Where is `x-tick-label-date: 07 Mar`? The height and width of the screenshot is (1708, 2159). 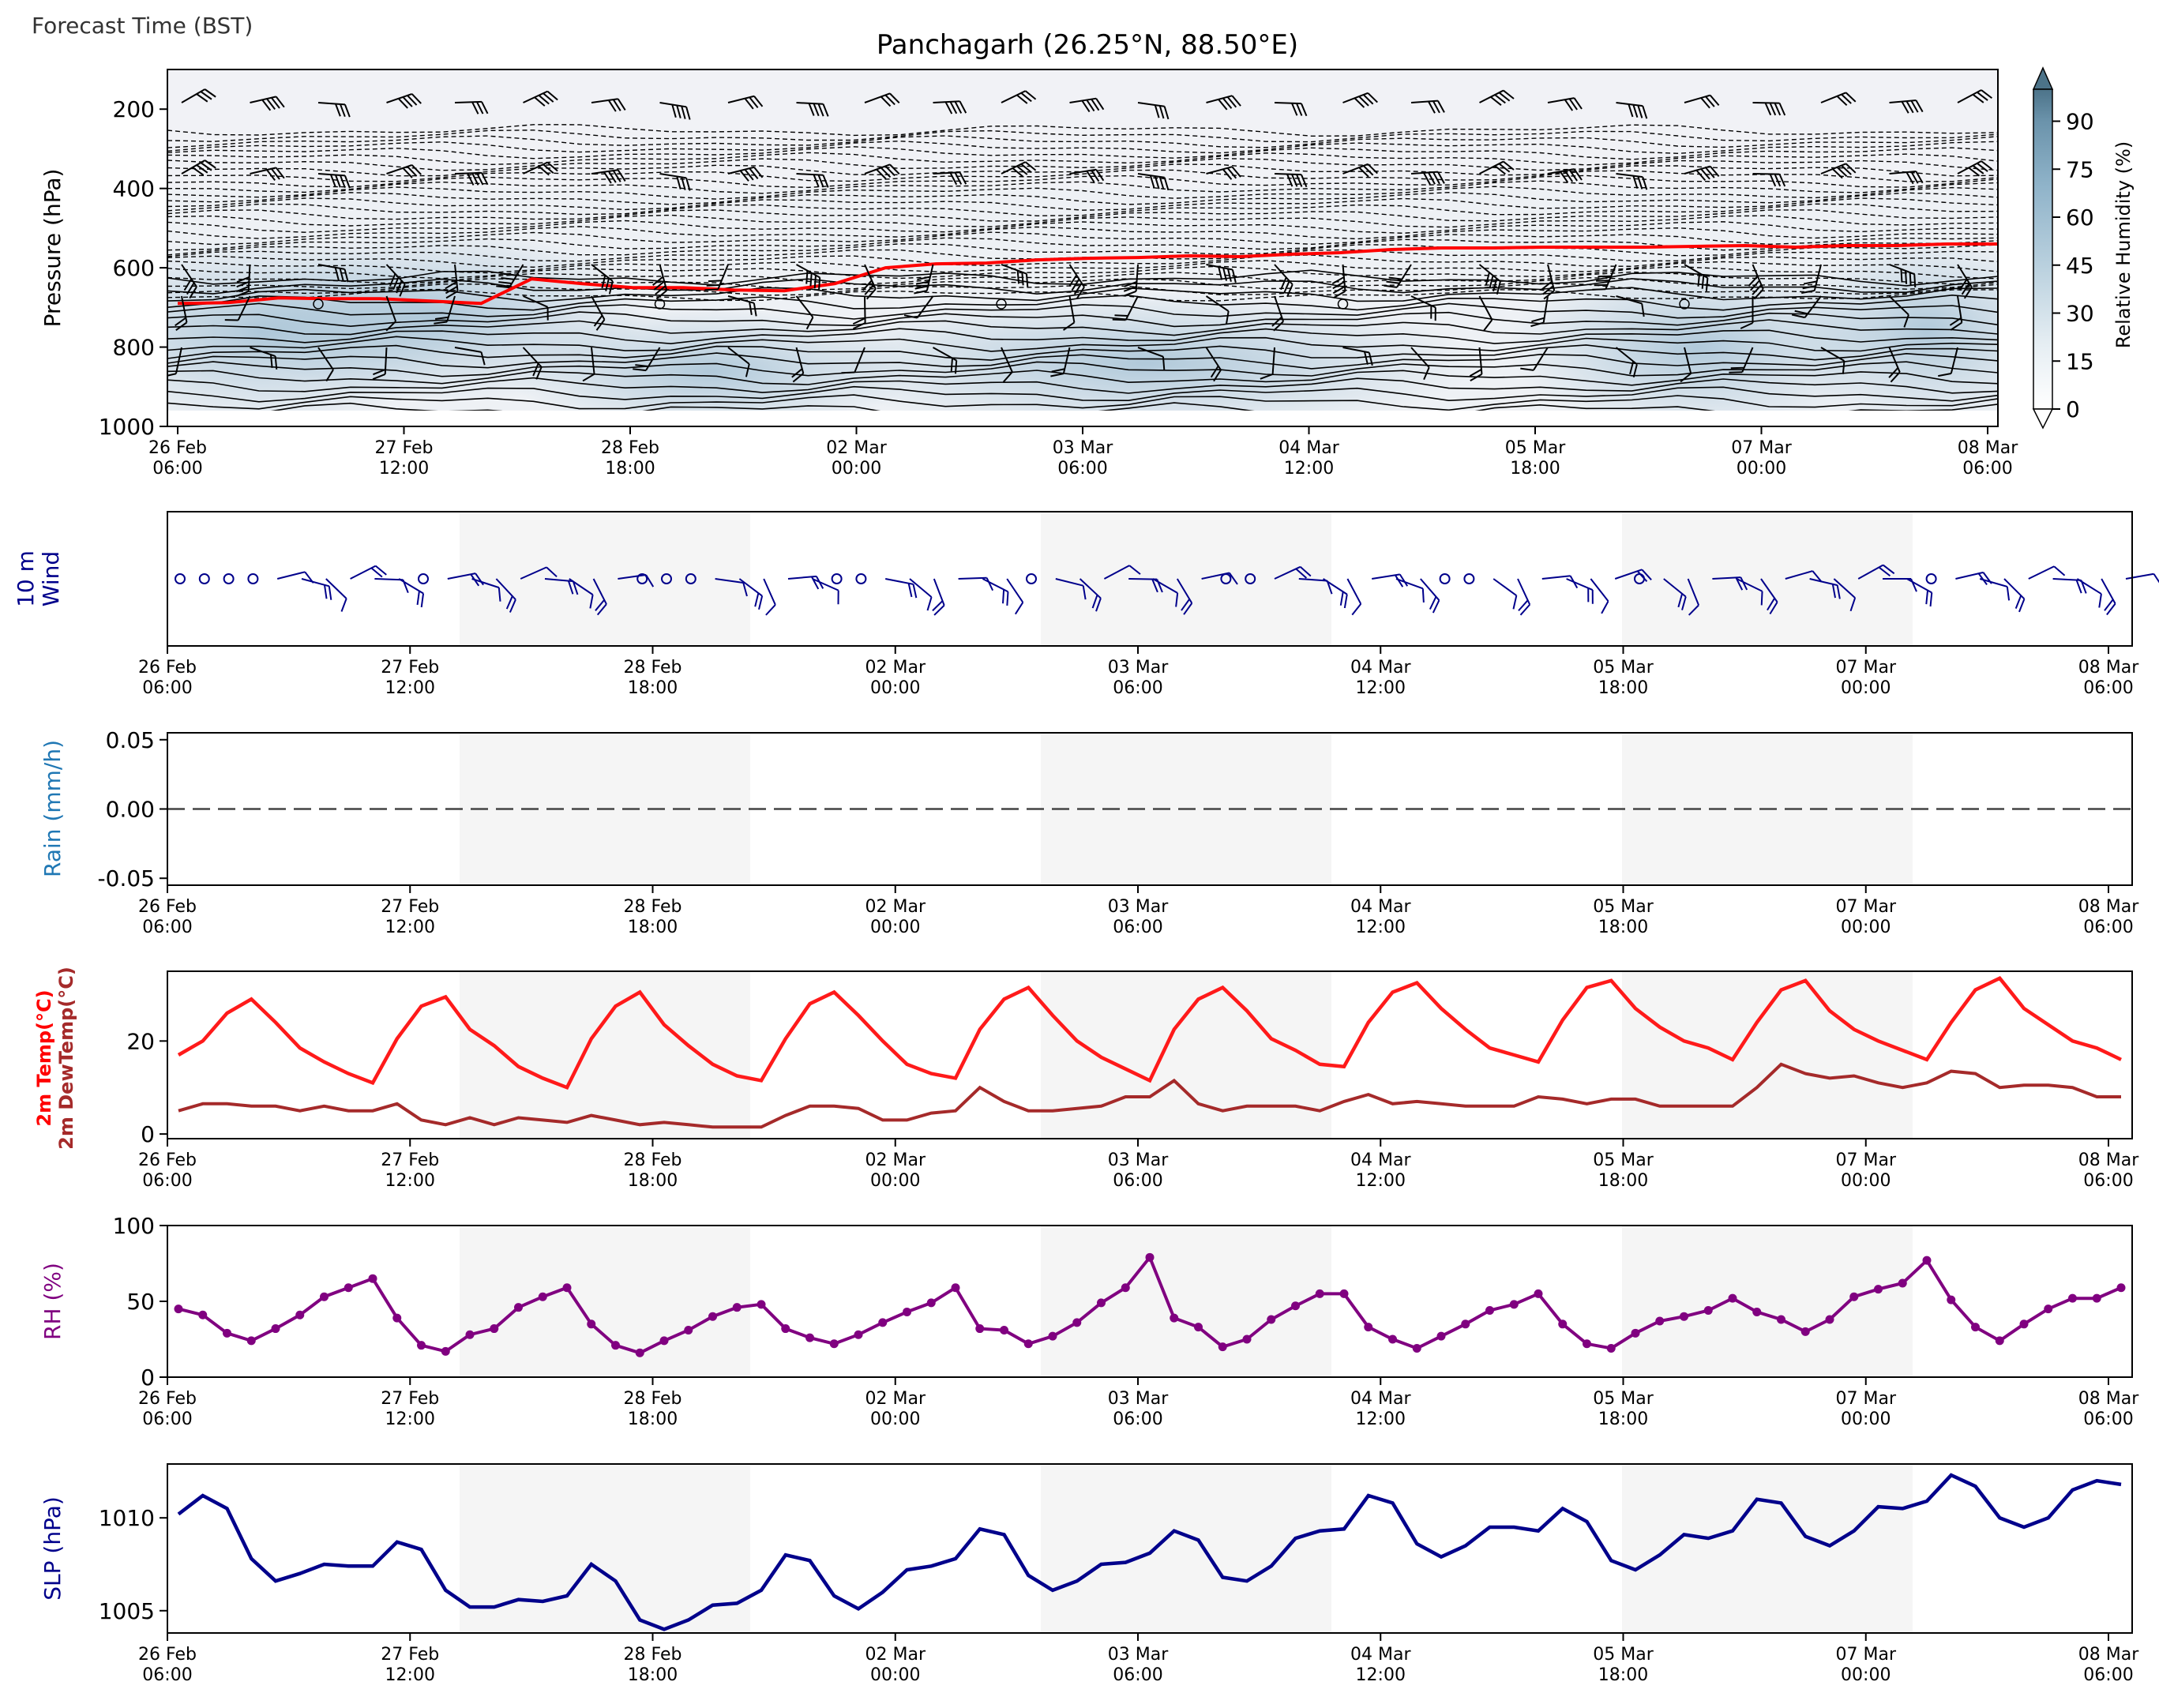
x-tick-label-date: 07 Mar is located at coordinates (1866, 907).